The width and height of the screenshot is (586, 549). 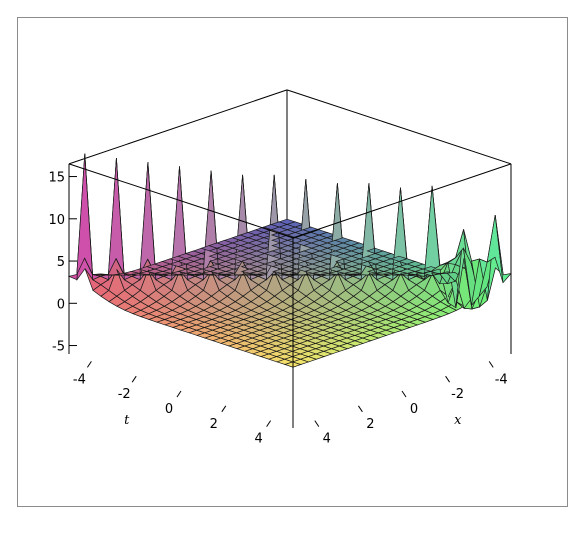 I want to click on box-edge-top-right, so click(x=399, y=127).